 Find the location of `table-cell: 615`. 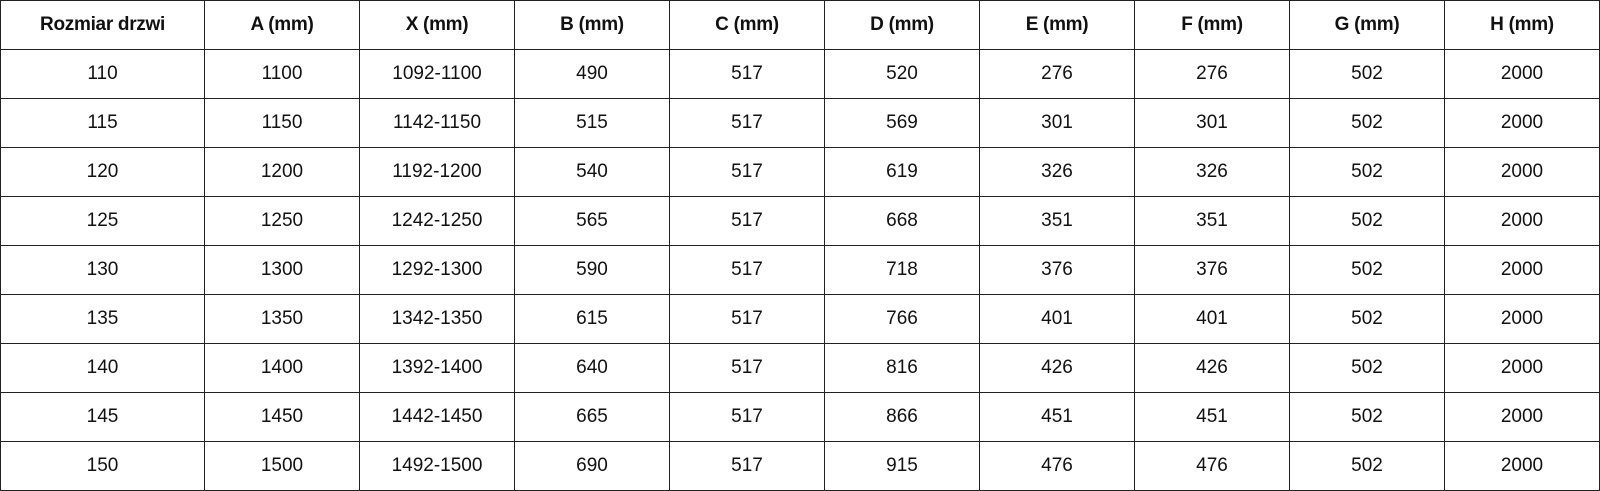

table-cell: 615 is located at coordinates (592, 319).